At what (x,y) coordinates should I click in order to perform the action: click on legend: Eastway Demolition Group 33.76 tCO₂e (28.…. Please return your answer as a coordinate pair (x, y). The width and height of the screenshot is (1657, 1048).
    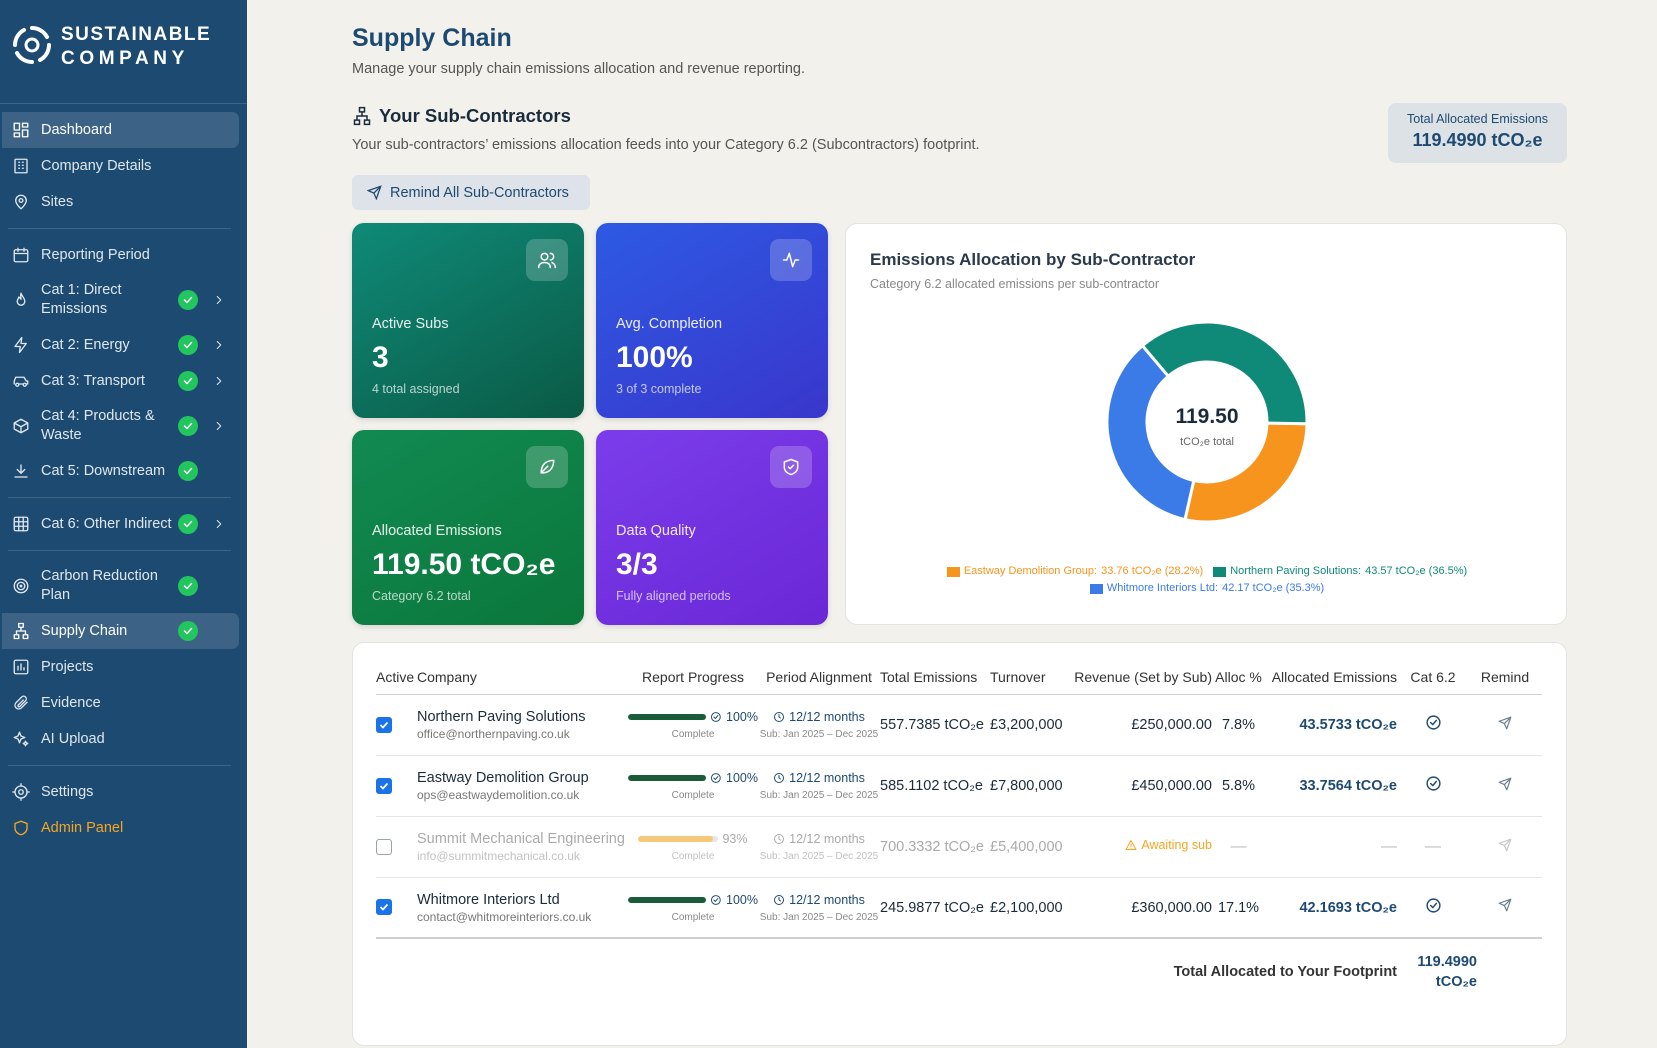
    Looking at the image, I should click on (1207, 580).